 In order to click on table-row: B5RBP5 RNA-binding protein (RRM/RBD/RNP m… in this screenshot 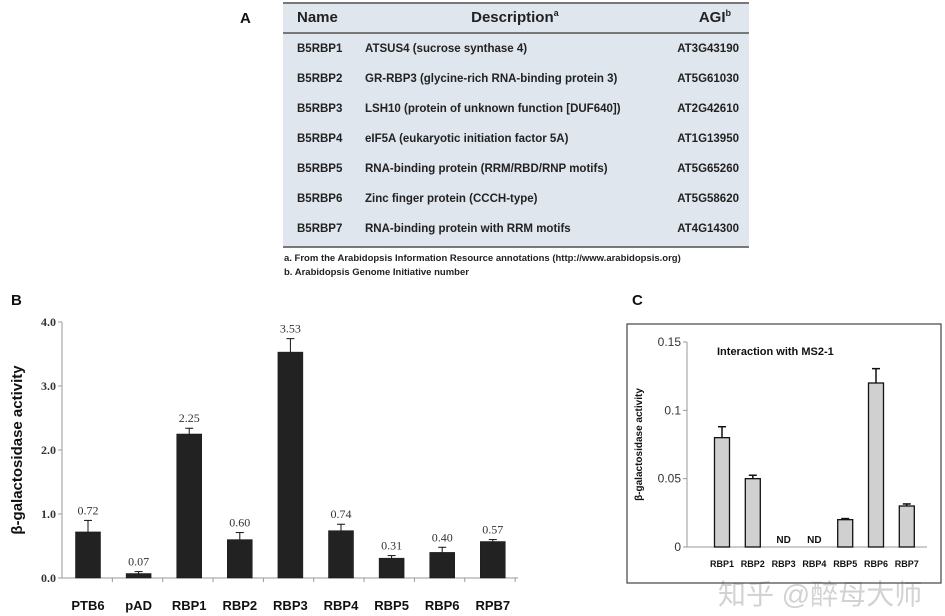, I will do `click(516, 169)`.